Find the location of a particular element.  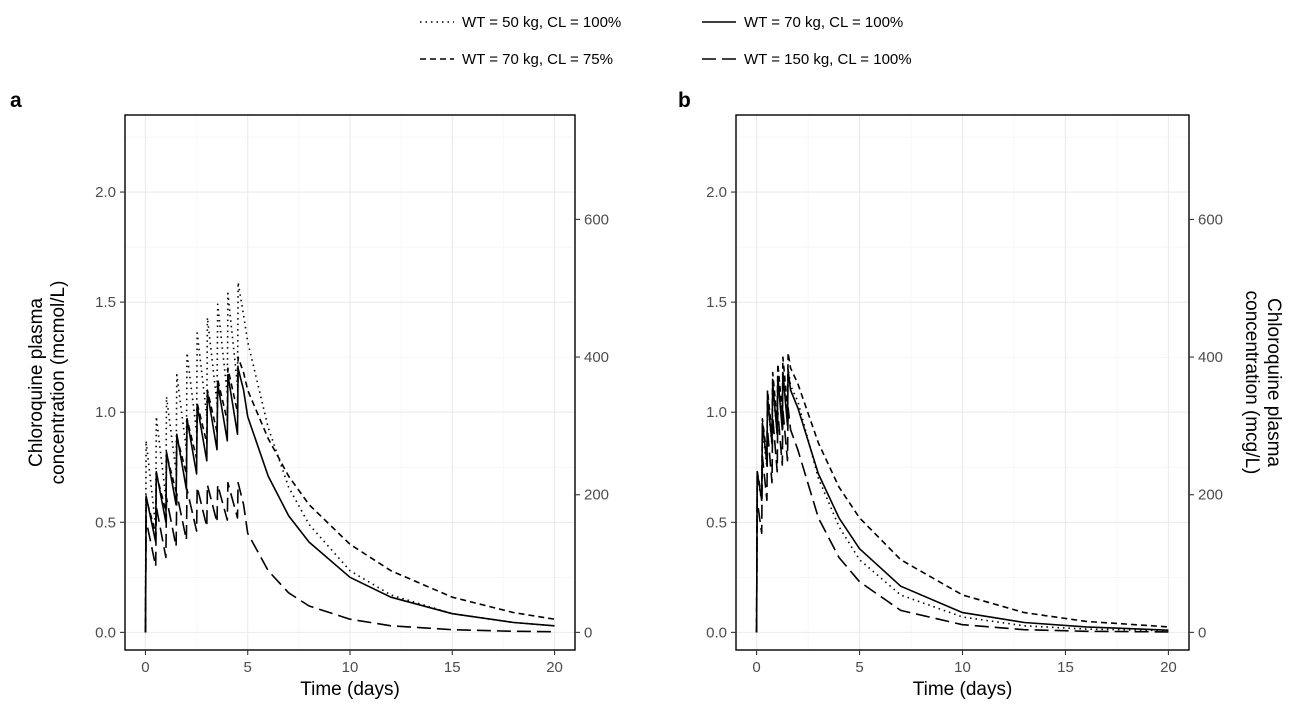

legend-item: WT = 50 kg, CL = 100% is located at coordinates (520, 22).